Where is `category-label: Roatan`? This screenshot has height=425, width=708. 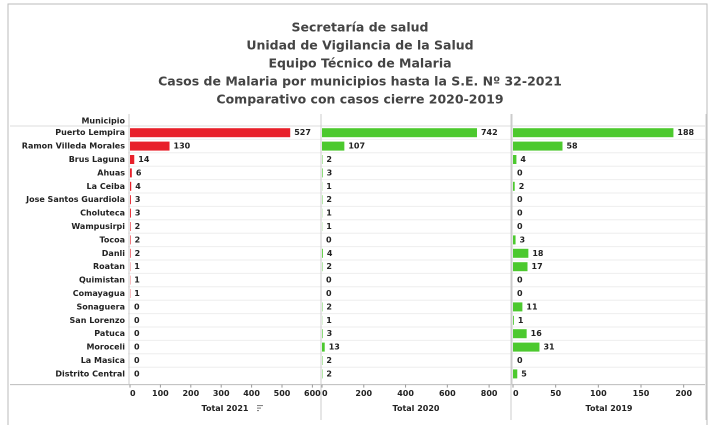 category-label: Roatan is located at coordinates (109, 266).